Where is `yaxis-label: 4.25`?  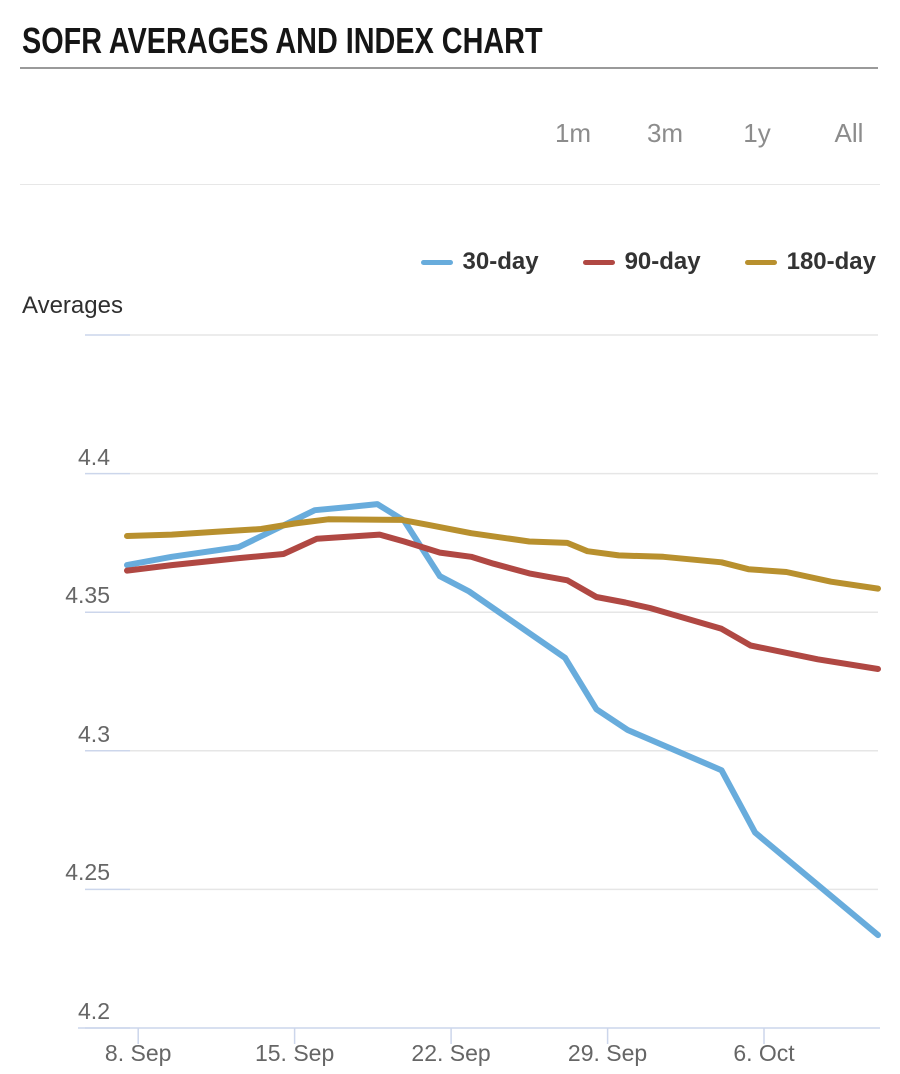
yaxis-label: 4.25 is located at coordinates (87, 872).